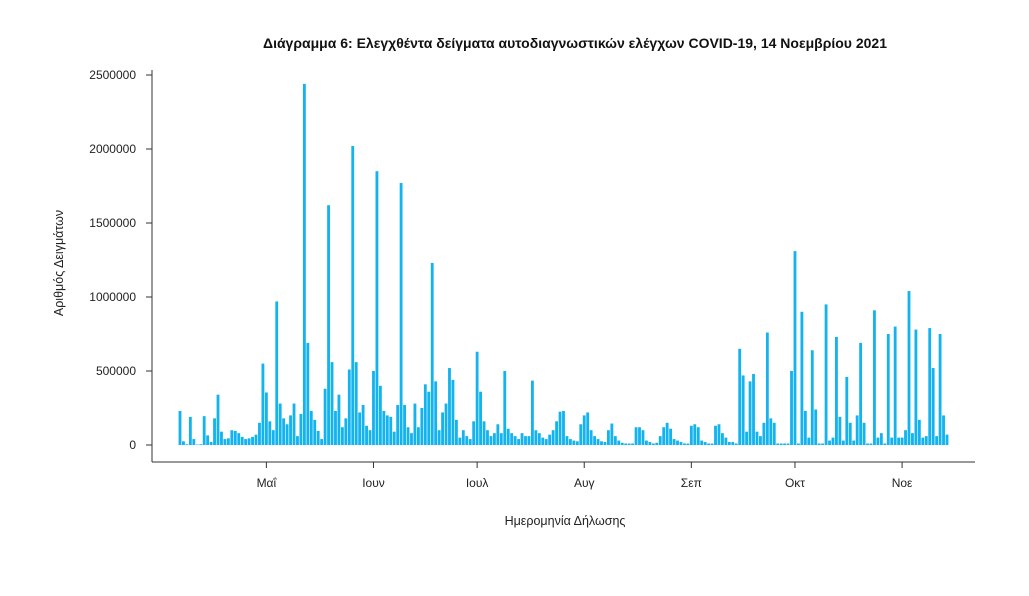  Describe the element at coordinates (902, 483) in the screenshot. I see `x-tick-label: Νοε` at that location.